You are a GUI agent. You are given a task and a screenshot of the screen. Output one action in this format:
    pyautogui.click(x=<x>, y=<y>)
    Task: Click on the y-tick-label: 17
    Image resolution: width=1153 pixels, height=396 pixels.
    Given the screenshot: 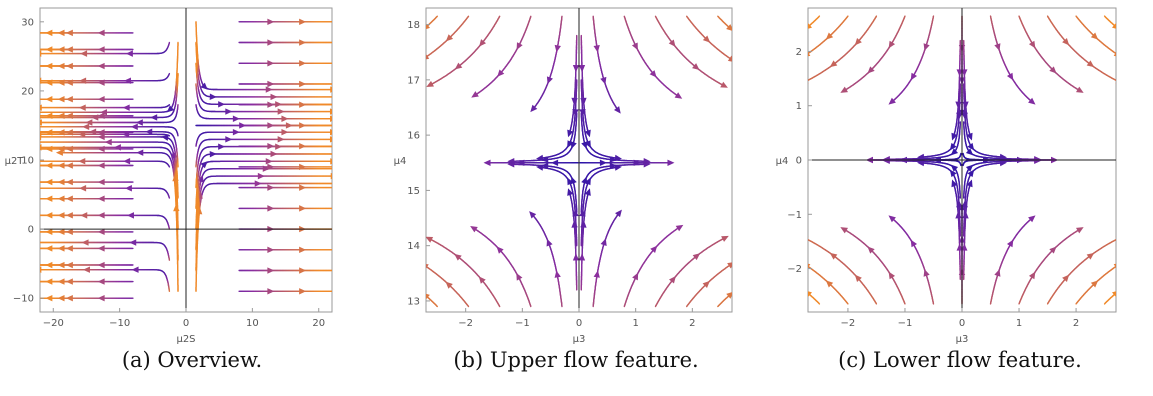 What is the action you would take?
    pyautogui.click(x=413, y=80)
    